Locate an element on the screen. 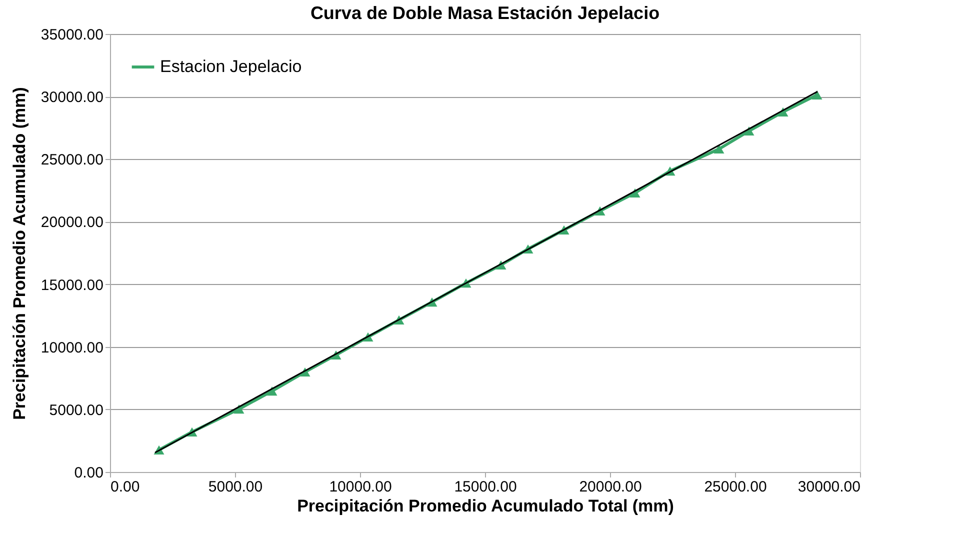  y-tick-label: 20000.00 is located at coordinates (72, 223).